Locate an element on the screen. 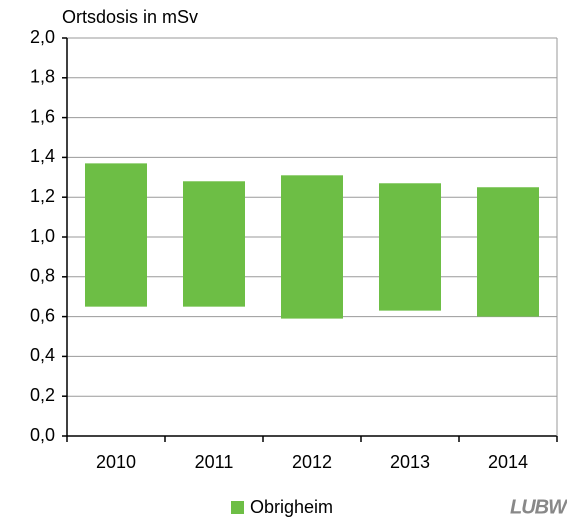  y-tick-label: 1,6 is located at coordinates (42, 116).